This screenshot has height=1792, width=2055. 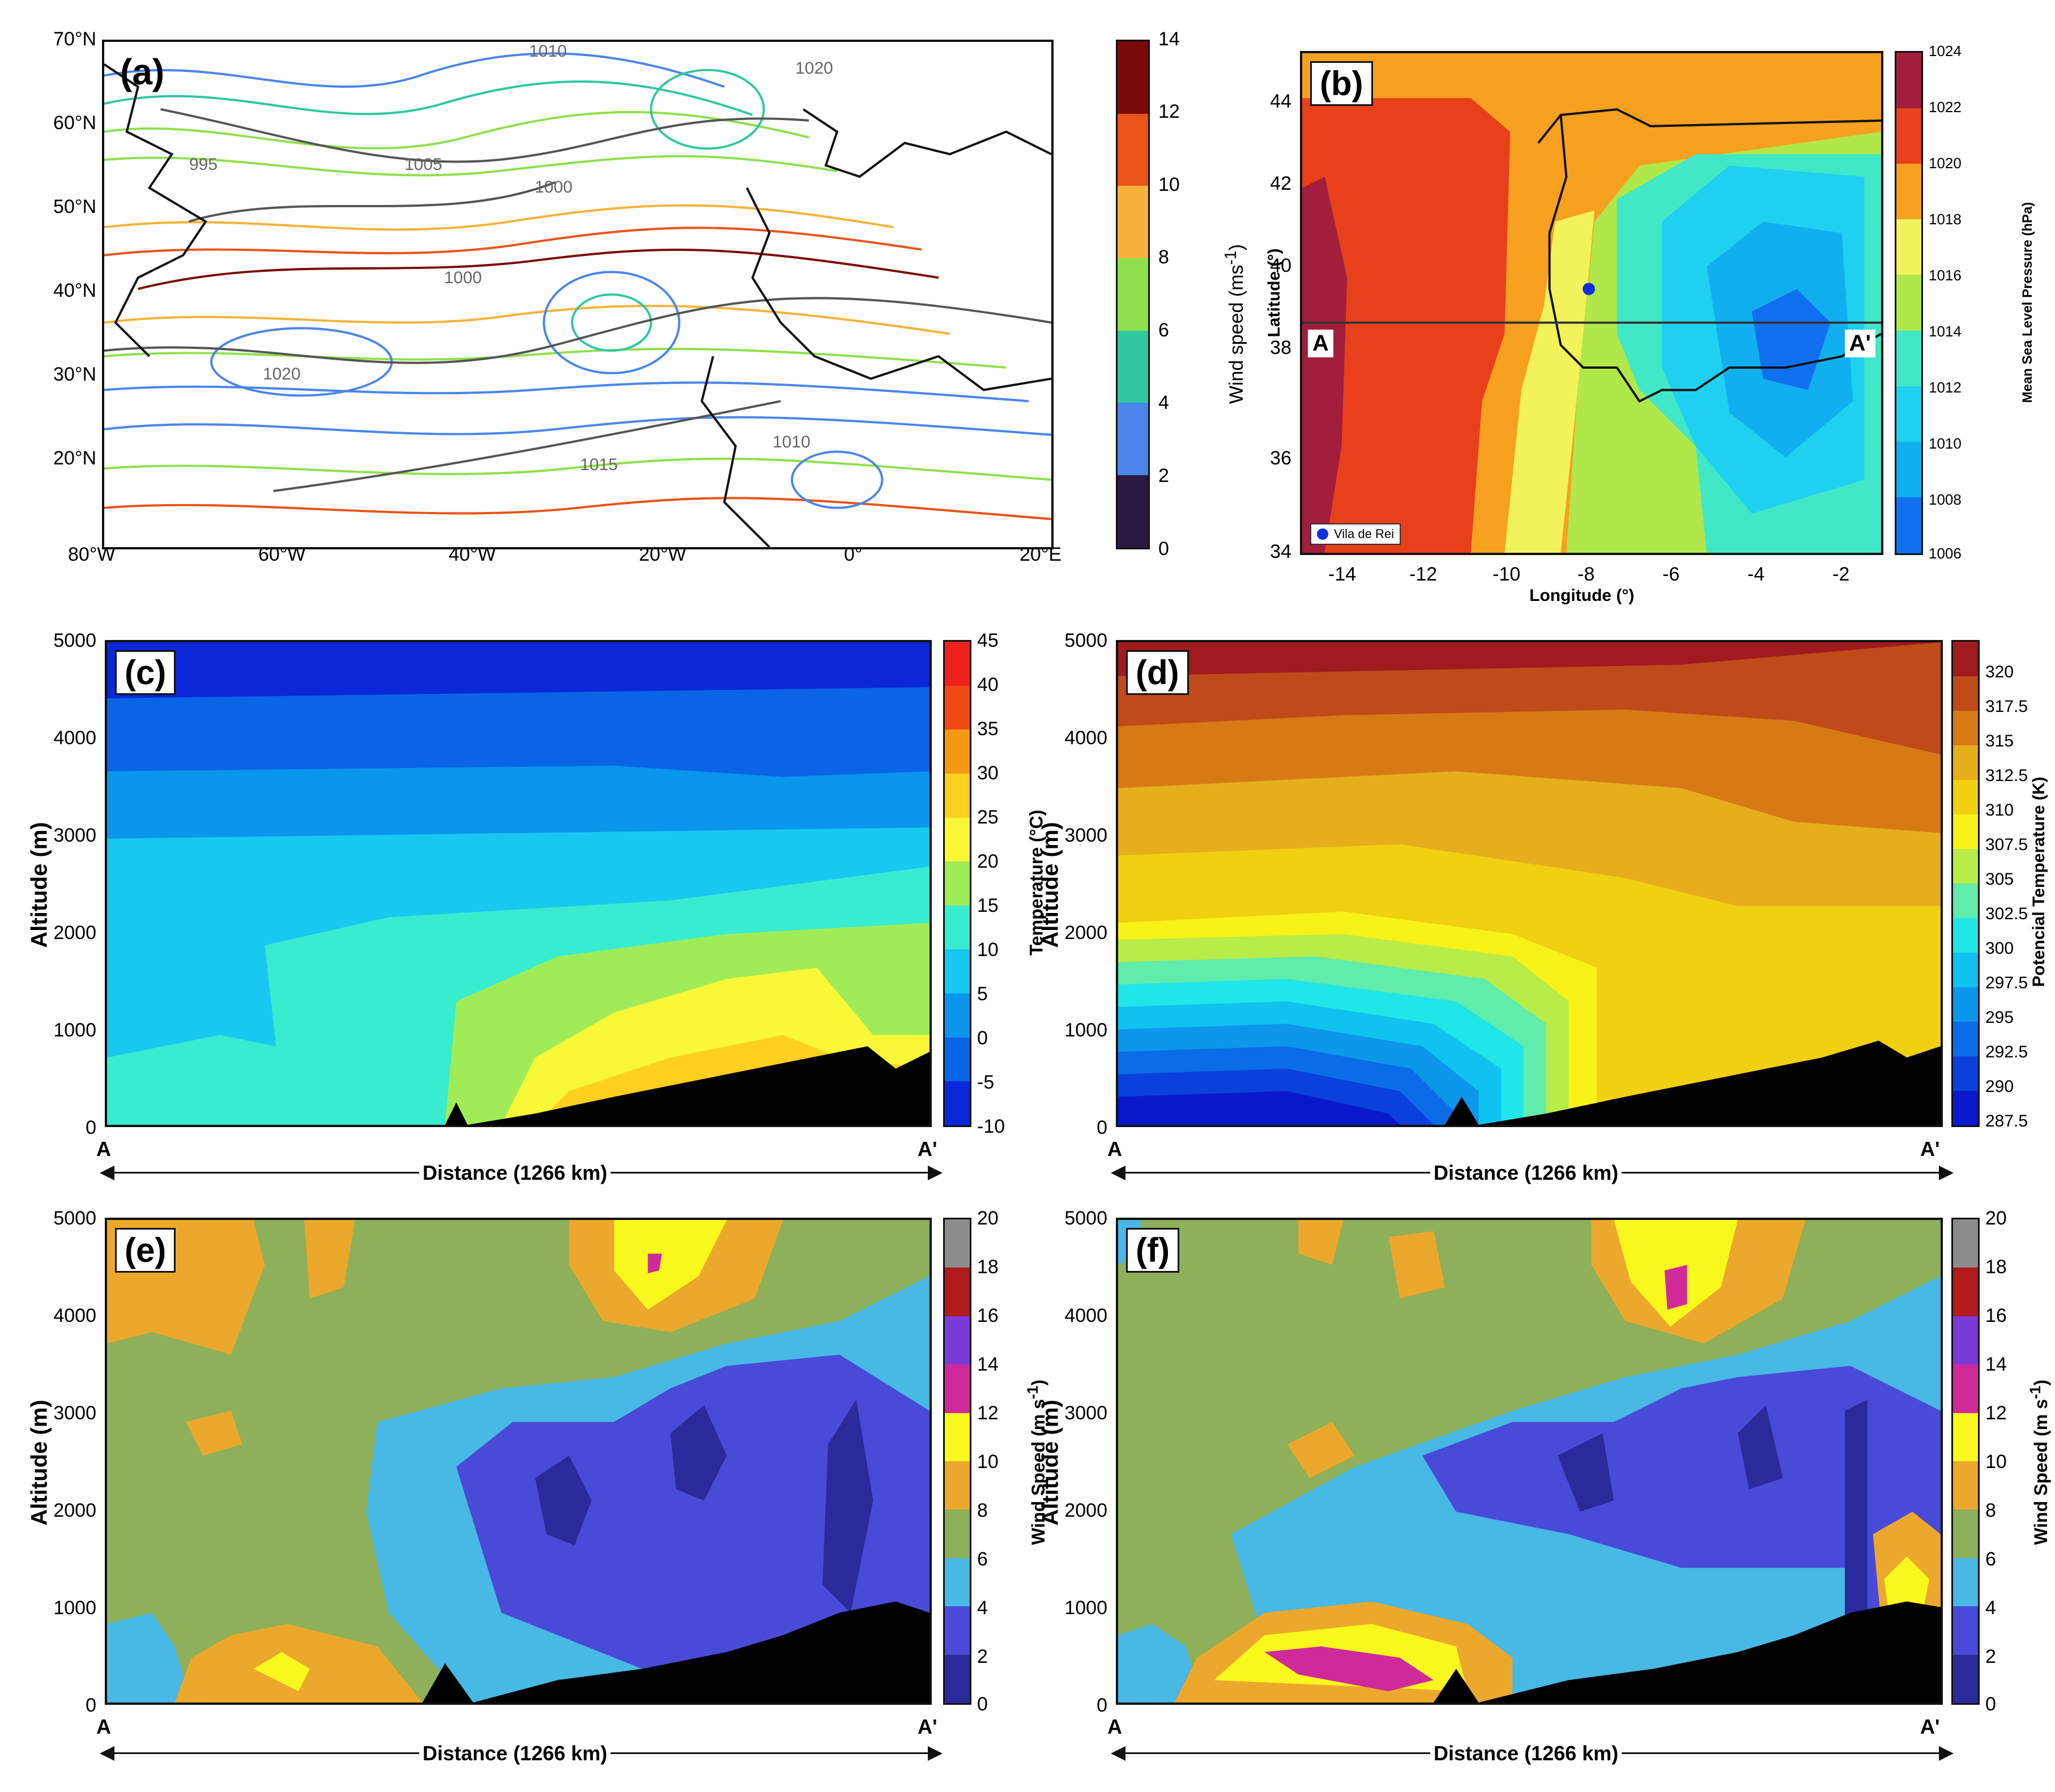 I want to click on location-marker-icon, so click(x=1322, y=534).